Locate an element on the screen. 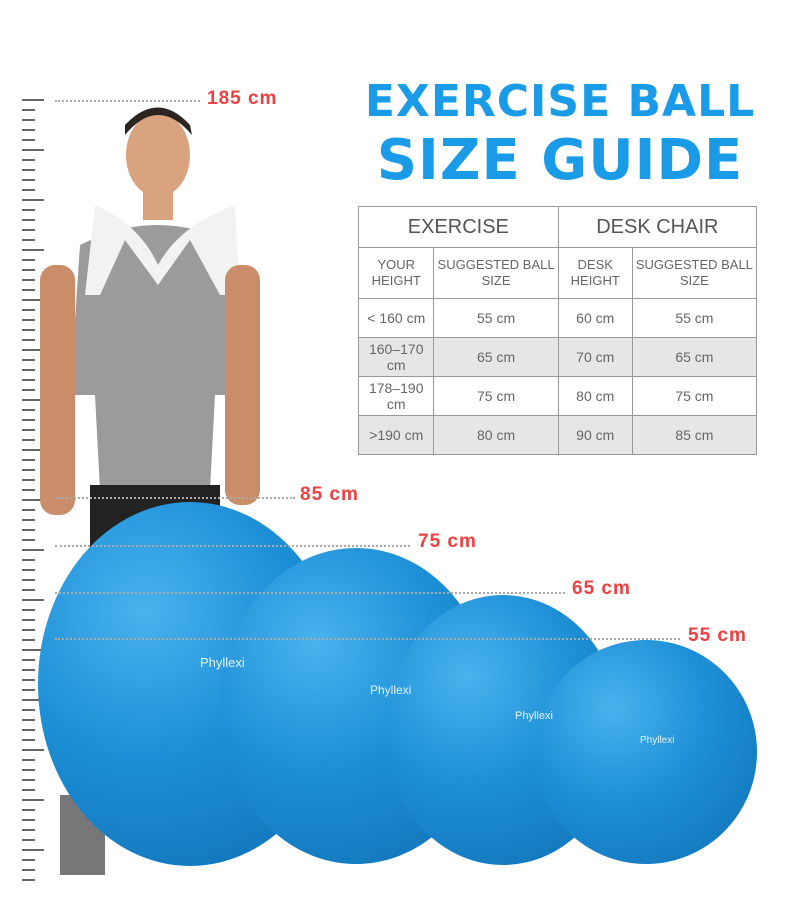 The height and width of the screenshot is (909, 788). marker-65: 65 cm is located at coordinates (601, 588).